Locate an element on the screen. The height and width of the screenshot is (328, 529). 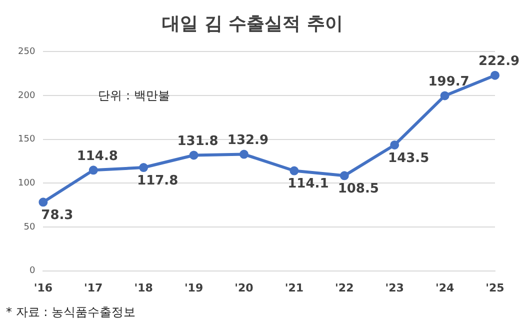
x-tick-label: '21 is located at coordinates (294, 287).